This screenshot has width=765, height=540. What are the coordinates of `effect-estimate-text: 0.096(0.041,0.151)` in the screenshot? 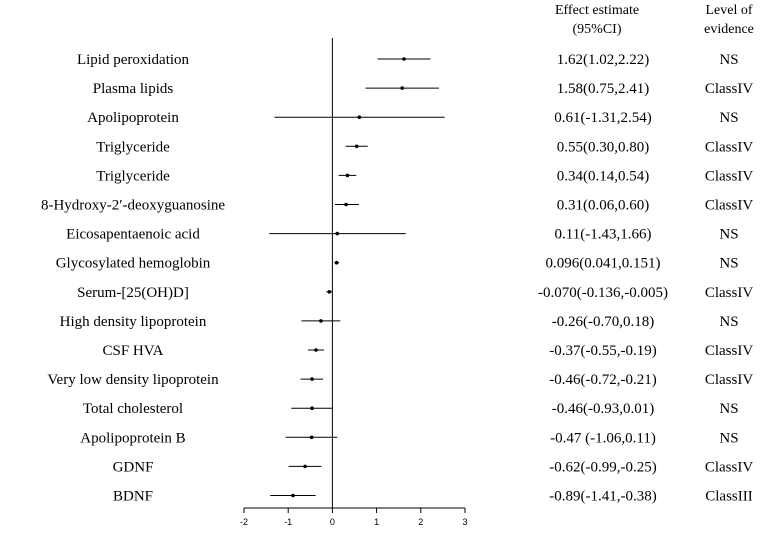 It's located at (603, 264).